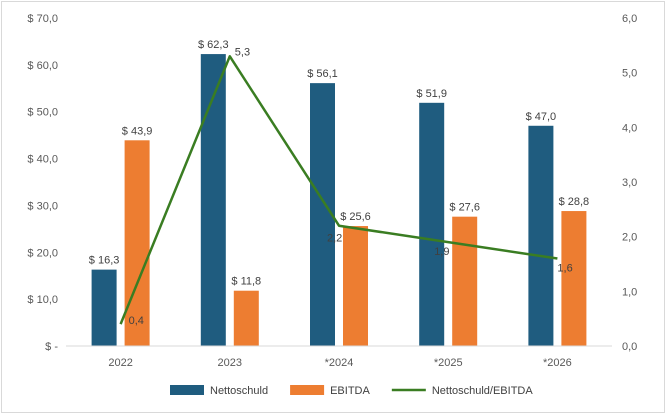 This screenshot has width=667, height=415. Describe the element at coordinates (246, 282) in the screenshot. I see `bar-data-label: $ 11,8` at that location.